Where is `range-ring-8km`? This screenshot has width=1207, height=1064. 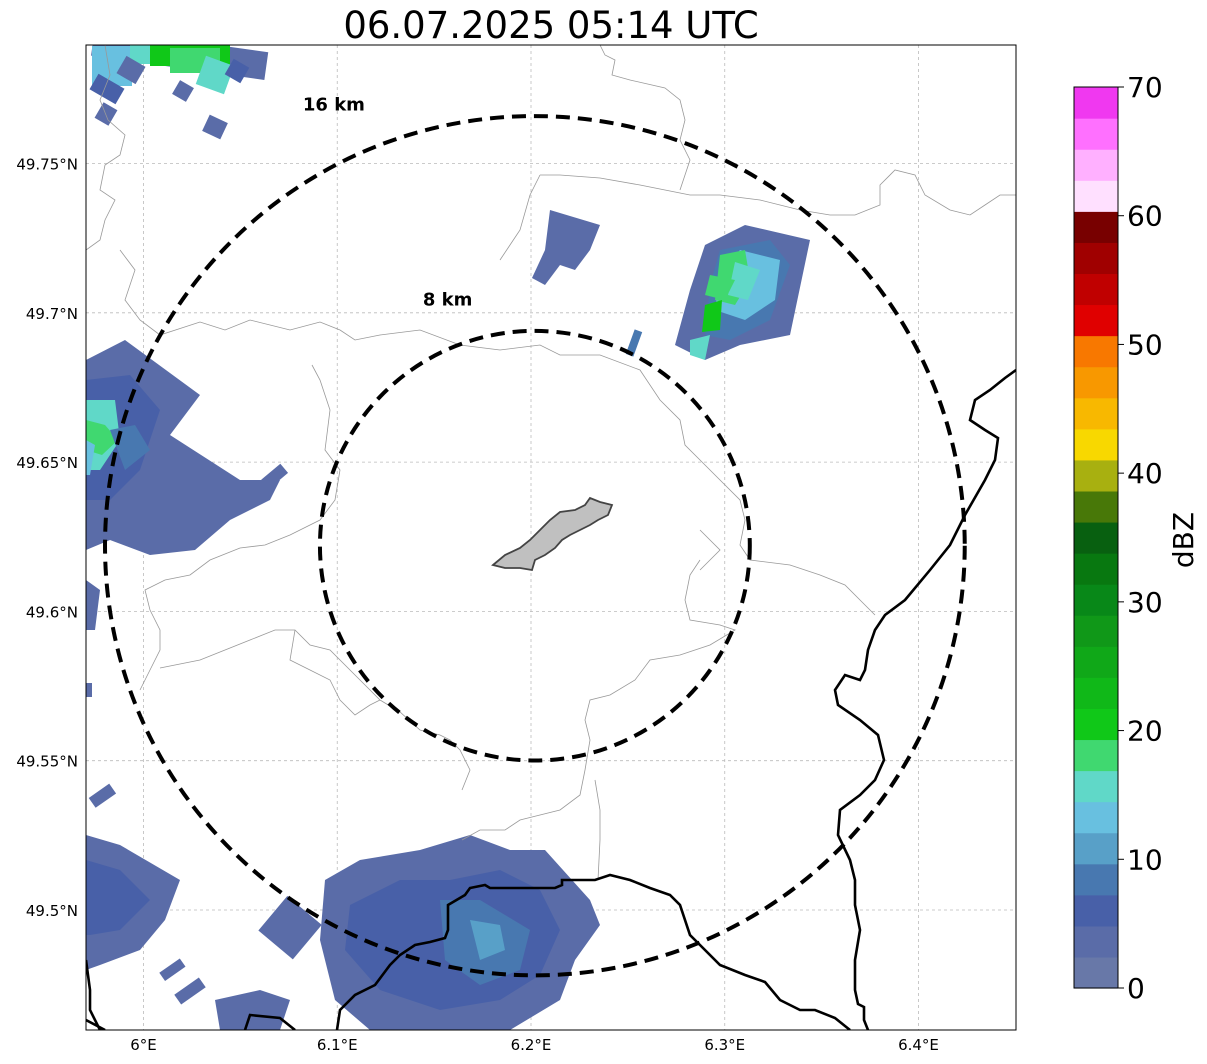 range-ring-8km is located at coordinates (534, 545).